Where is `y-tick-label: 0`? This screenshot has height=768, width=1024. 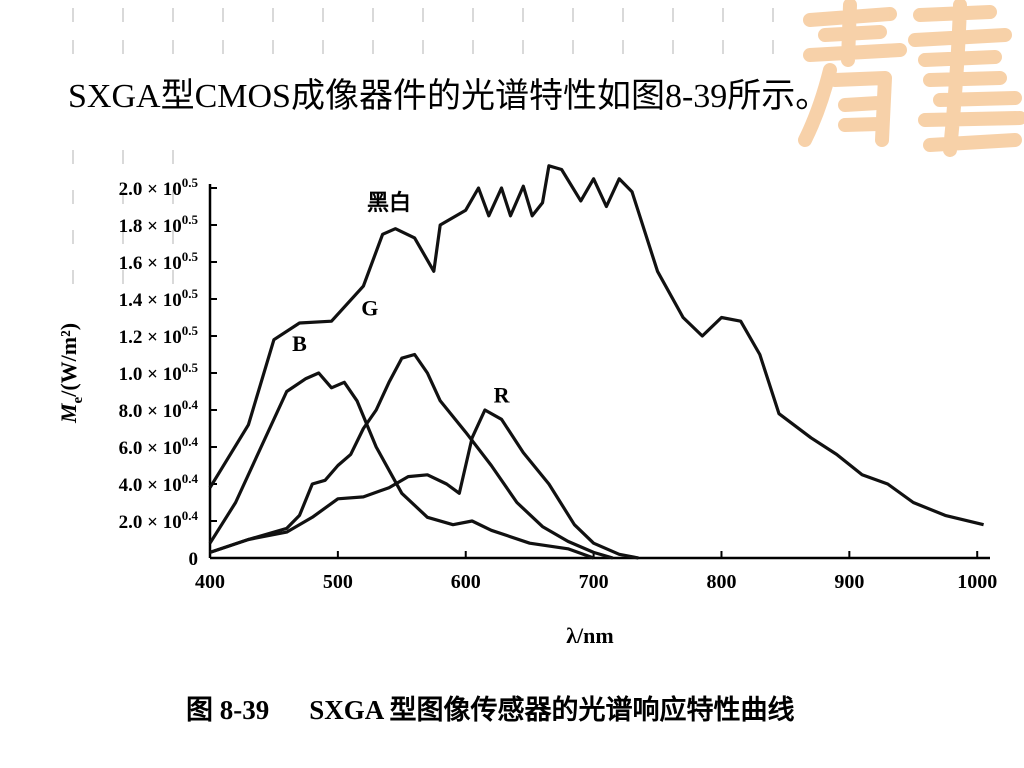
y-tick-label: 0 is located at coordinates (194, 559).